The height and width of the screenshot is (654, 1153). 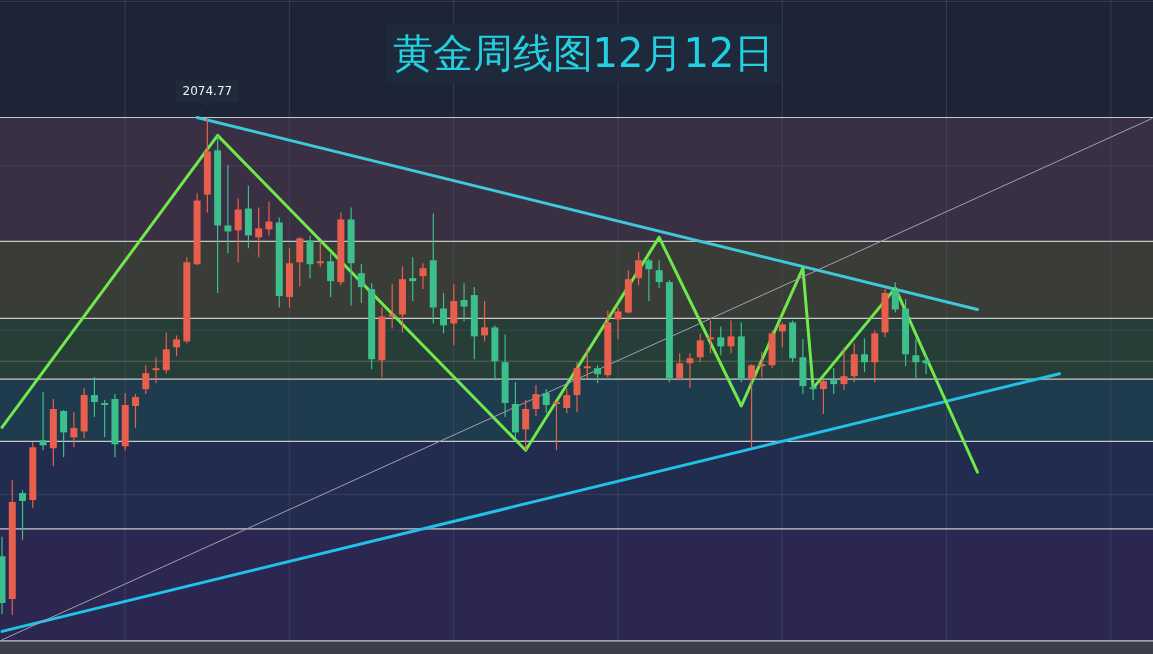 What do you see at coordinates (583, 53) in the screenshot?
I see `title: 黄金周线图12月12日` at bounding box center [583, 53].